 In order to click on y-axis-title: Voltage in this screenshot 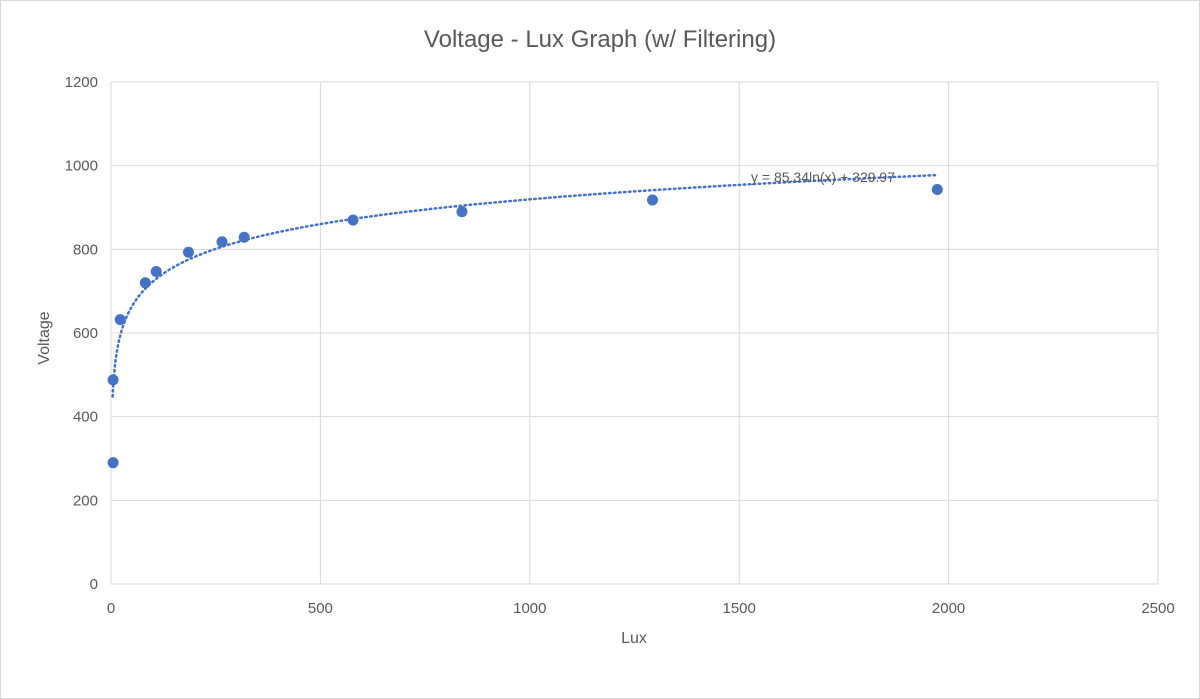, I will do `click(44, 337)`.